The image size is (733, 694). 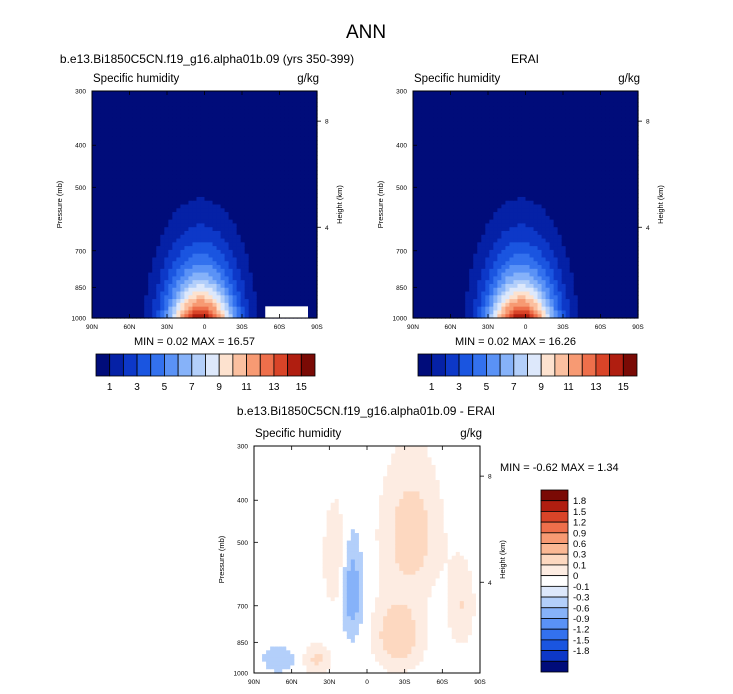 What do you see at coordinates (137, 387) in the screenshot?
I see `colorbar-label: 3` at bounding box center [137, 387].